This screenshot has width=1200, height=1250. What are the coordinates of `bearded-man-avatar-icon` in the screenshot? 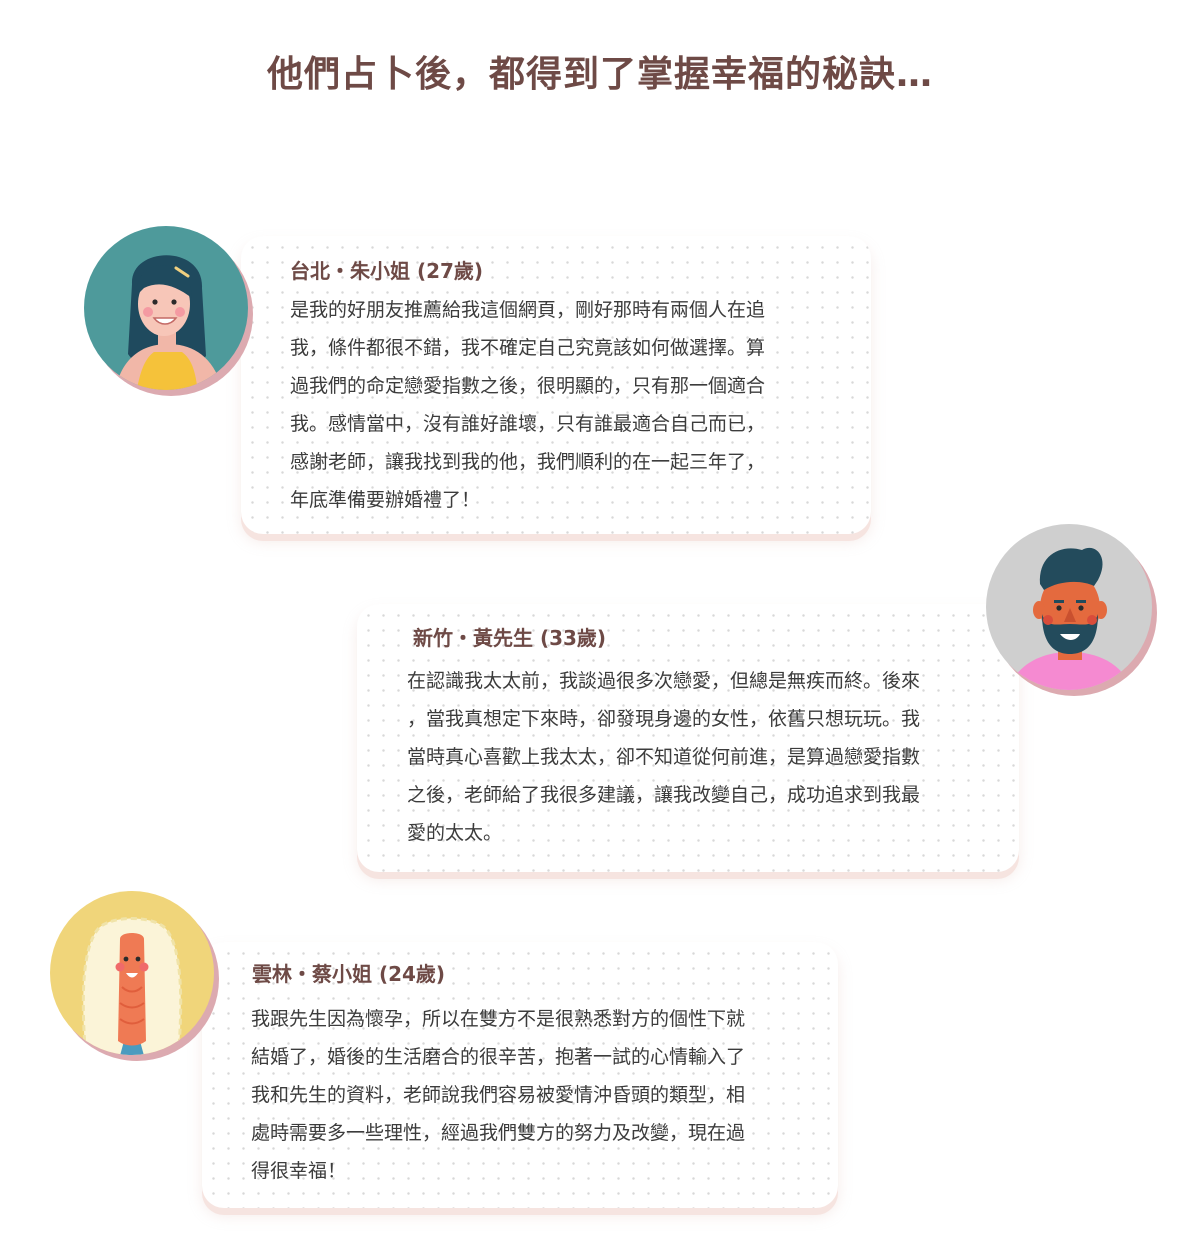 It's located at (1072, 611).